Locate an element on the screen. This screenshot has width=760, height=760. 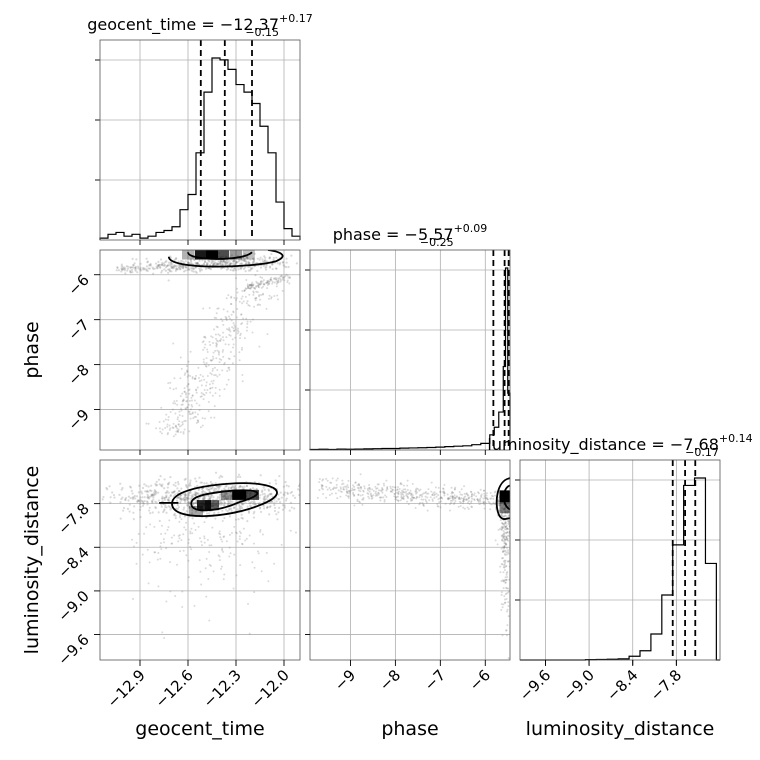
x-tick-label: −9.0 is located at coordinates (578, 685).